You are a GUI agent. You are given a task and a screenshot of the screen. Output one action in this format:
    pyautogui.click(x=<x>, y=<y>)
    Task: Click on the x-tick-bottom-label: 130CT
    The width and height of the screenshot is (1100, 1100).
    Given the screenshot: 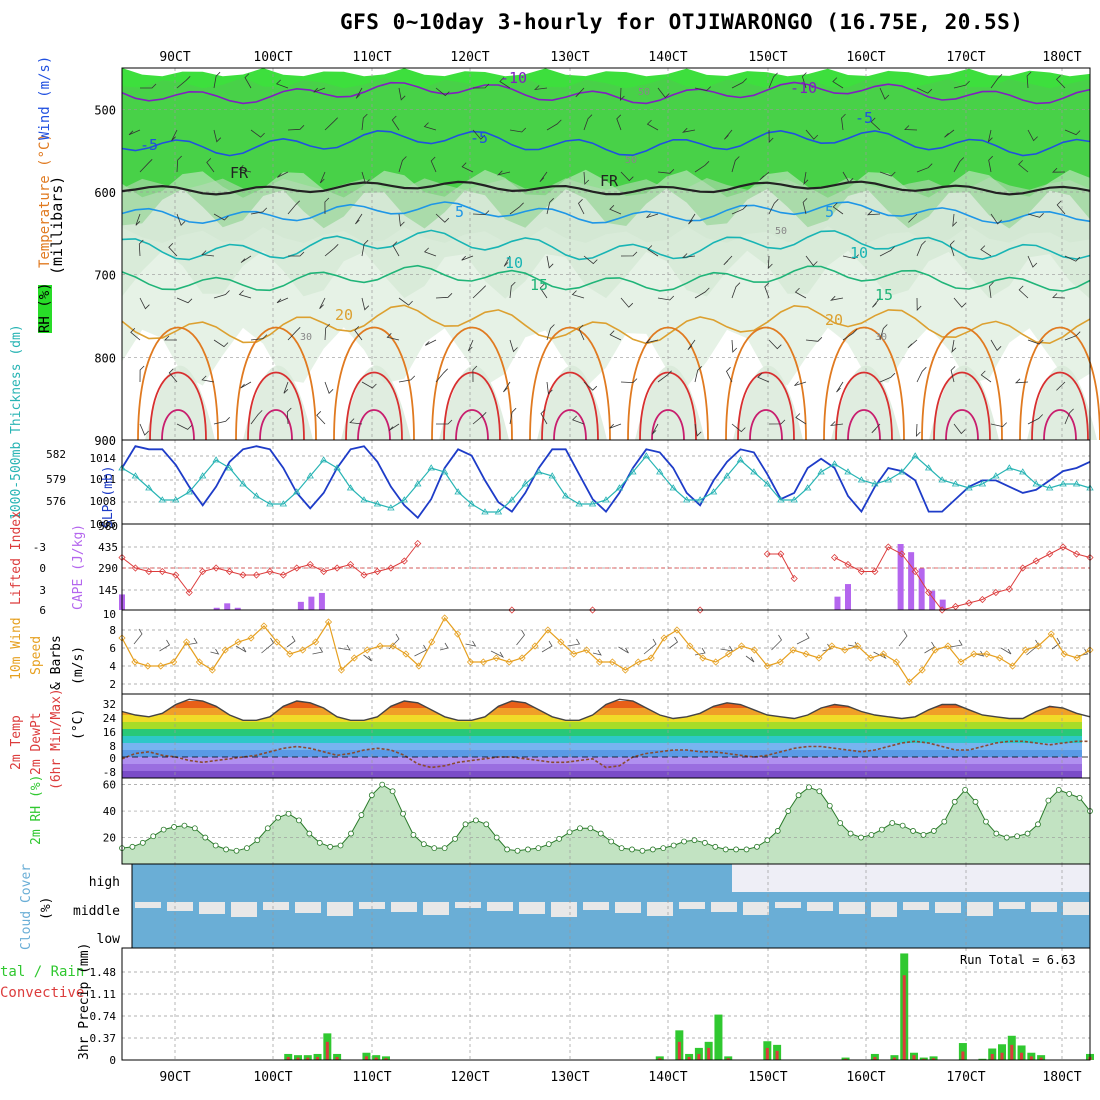 What is the action you would take?
    pyautogui.click(x=569, y=1077)
    